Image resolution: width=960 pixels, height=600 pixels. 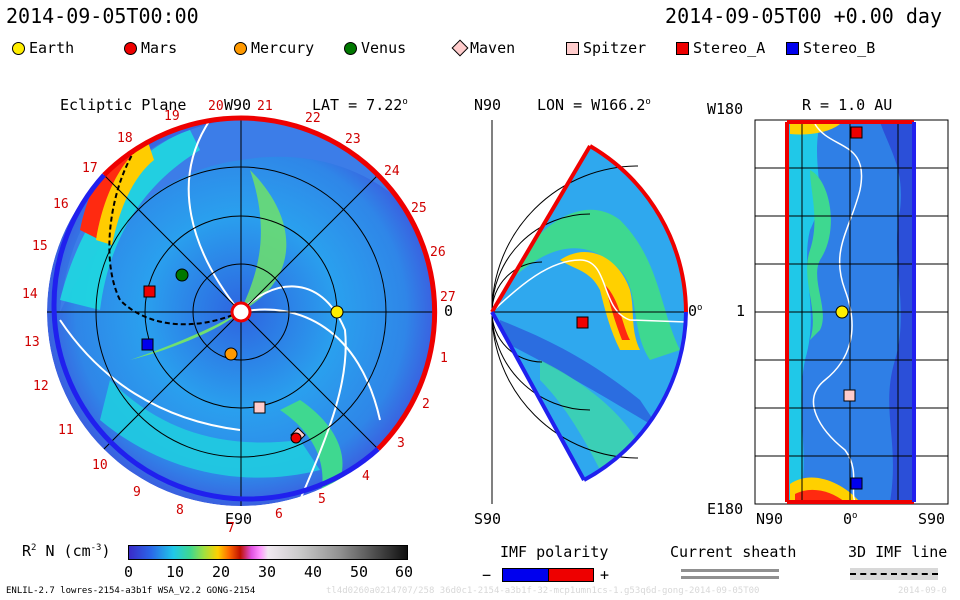 What do you see at coordinates (839, 48) in the screenshot?
I see `legend-label: Stereo_B` at bounding box center [839, 48].